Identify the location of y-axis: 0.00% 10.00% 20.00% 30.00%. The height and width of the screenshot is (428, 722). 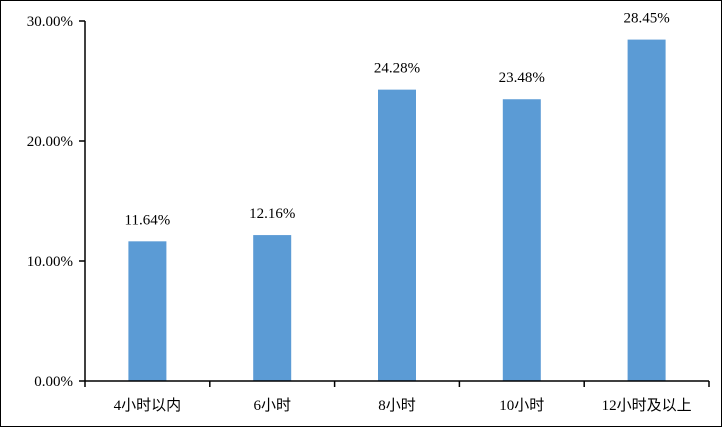
(56, 202).